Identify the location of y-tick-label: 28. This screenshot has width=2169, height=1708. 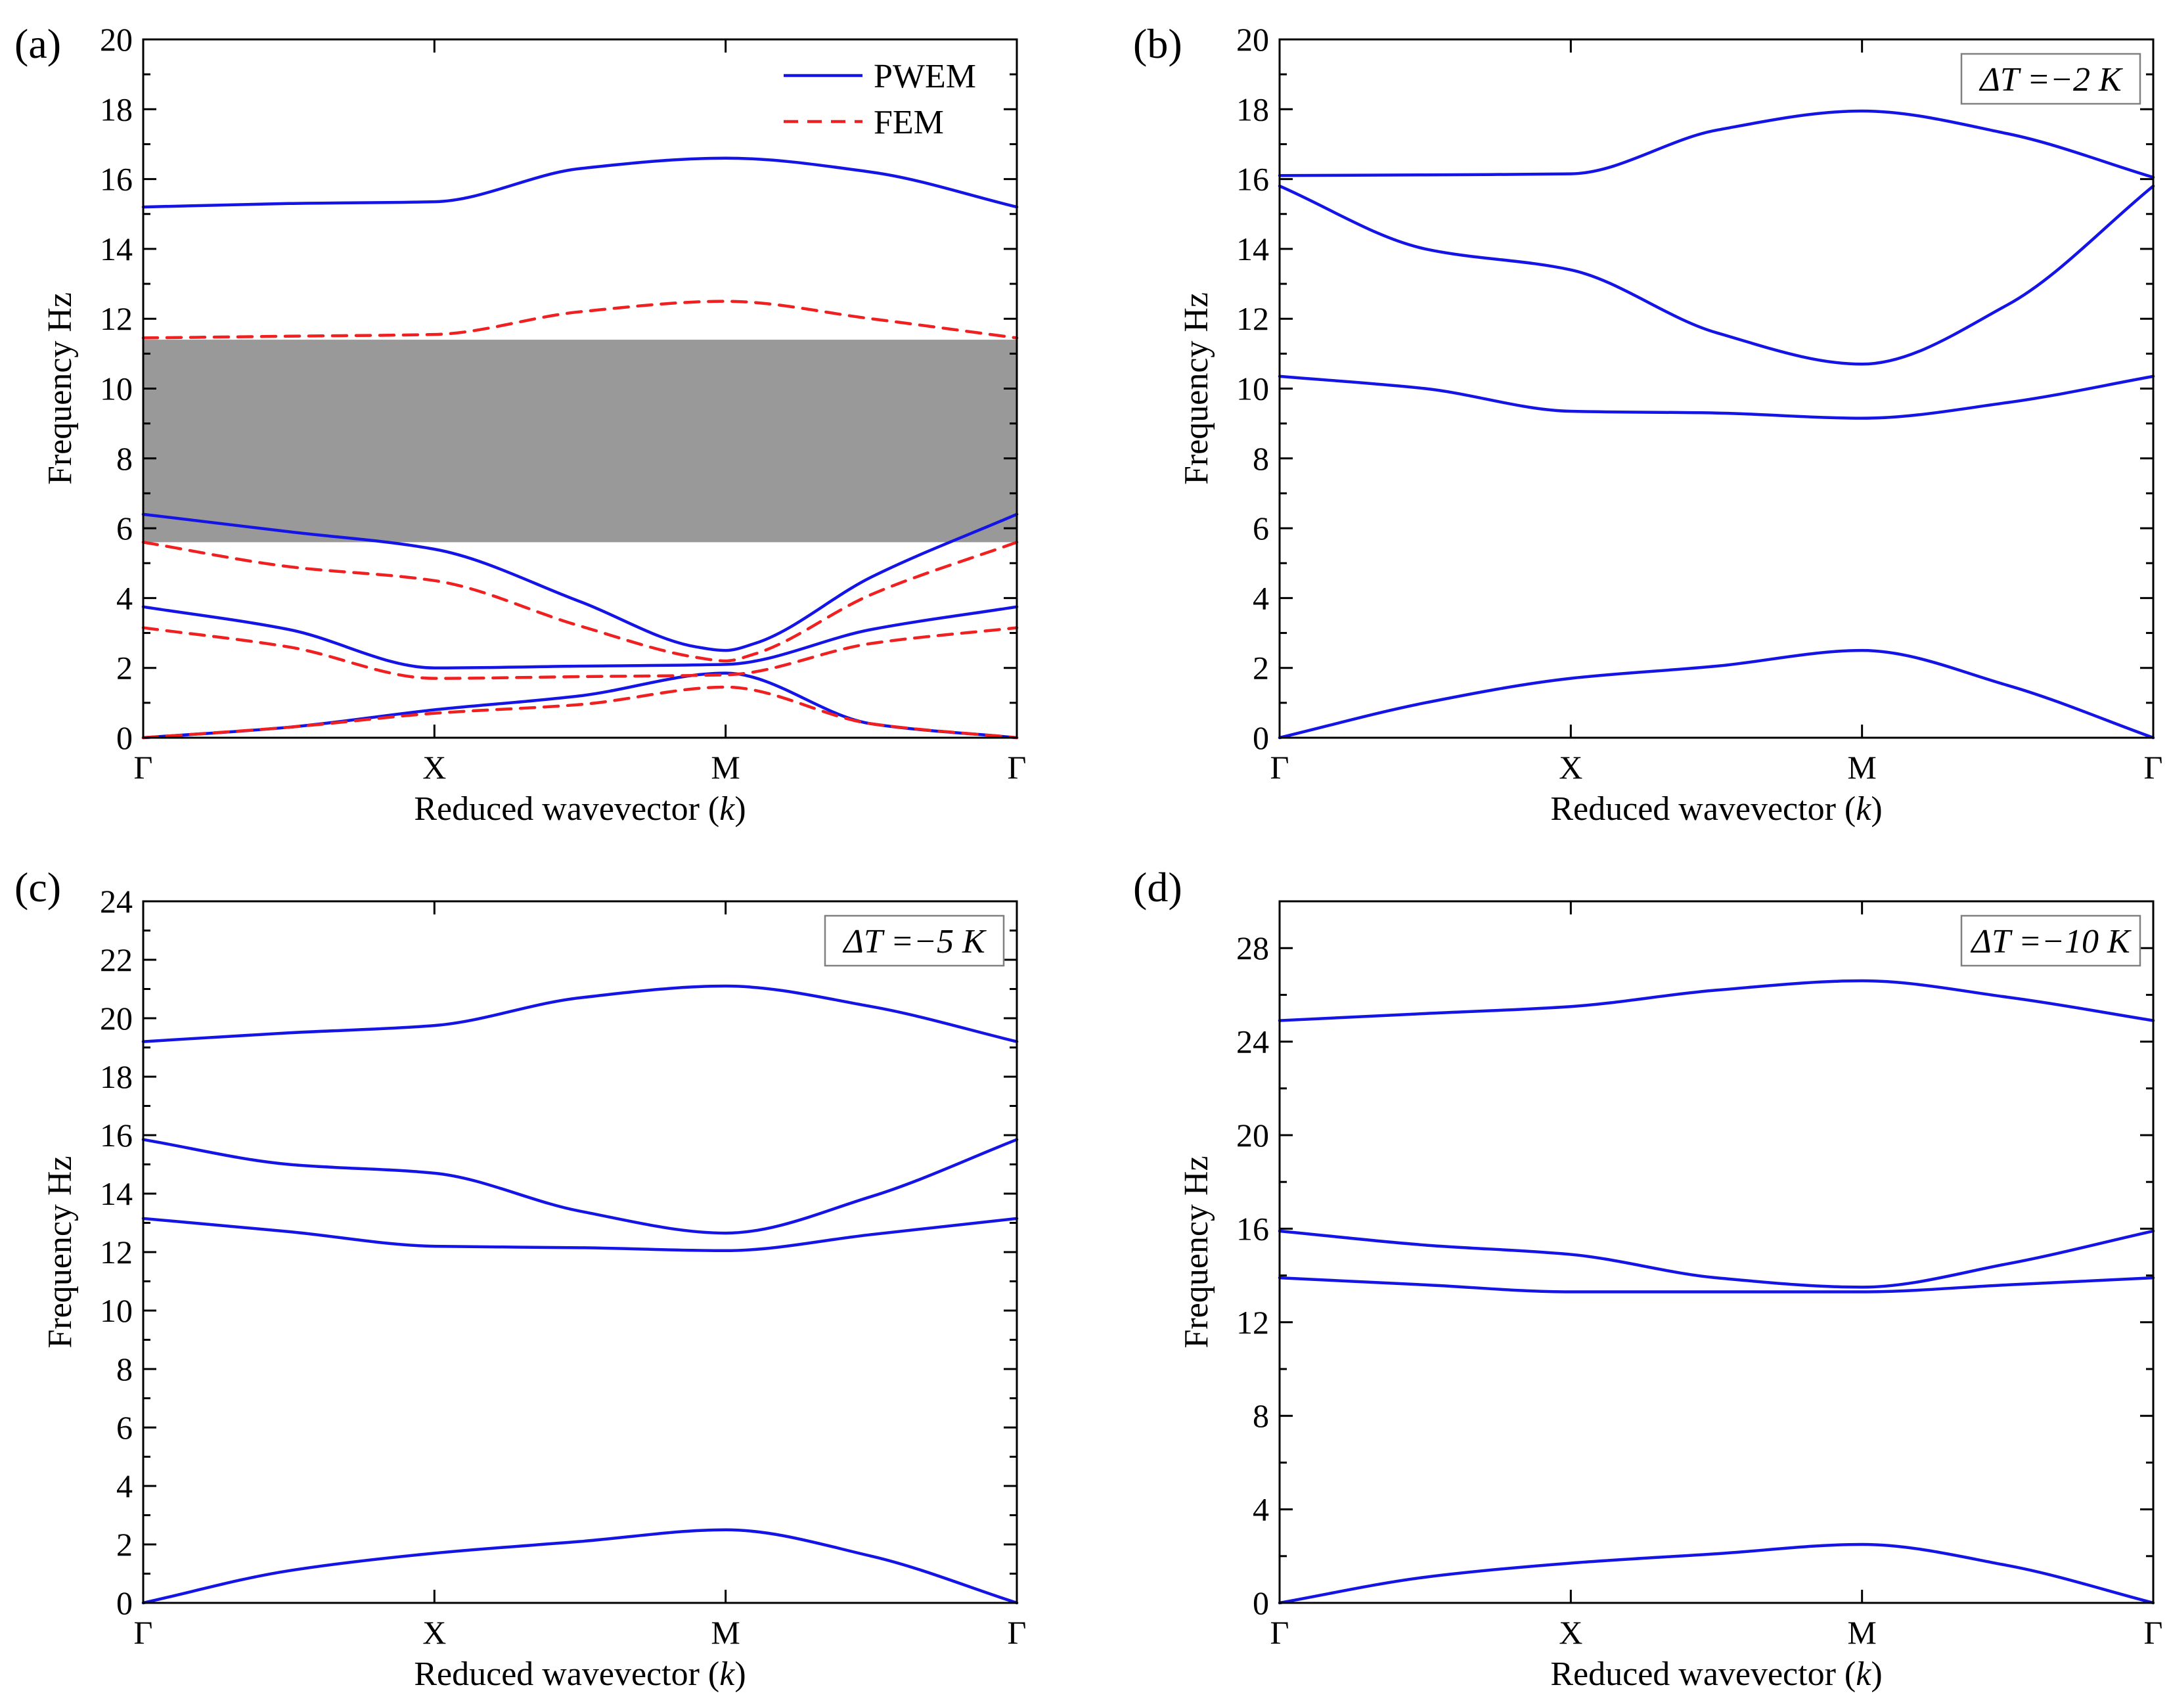
(1252, 948).